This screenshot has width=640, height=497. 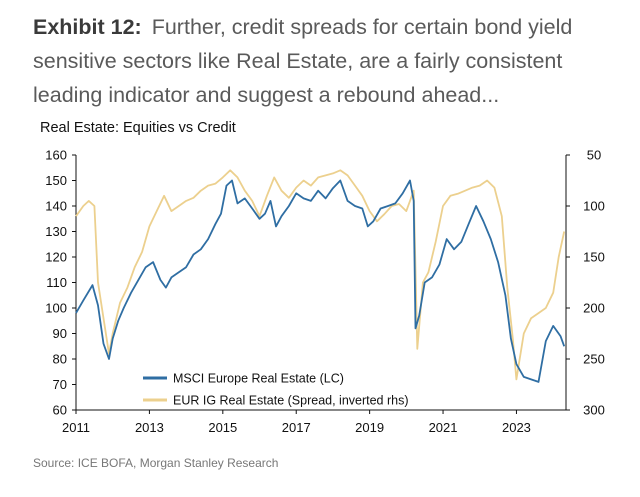 What do you see at coordinates (594, 206) in the screenshot?
I see `y-right-tick-label: 100` at bounding box center [594, 206].